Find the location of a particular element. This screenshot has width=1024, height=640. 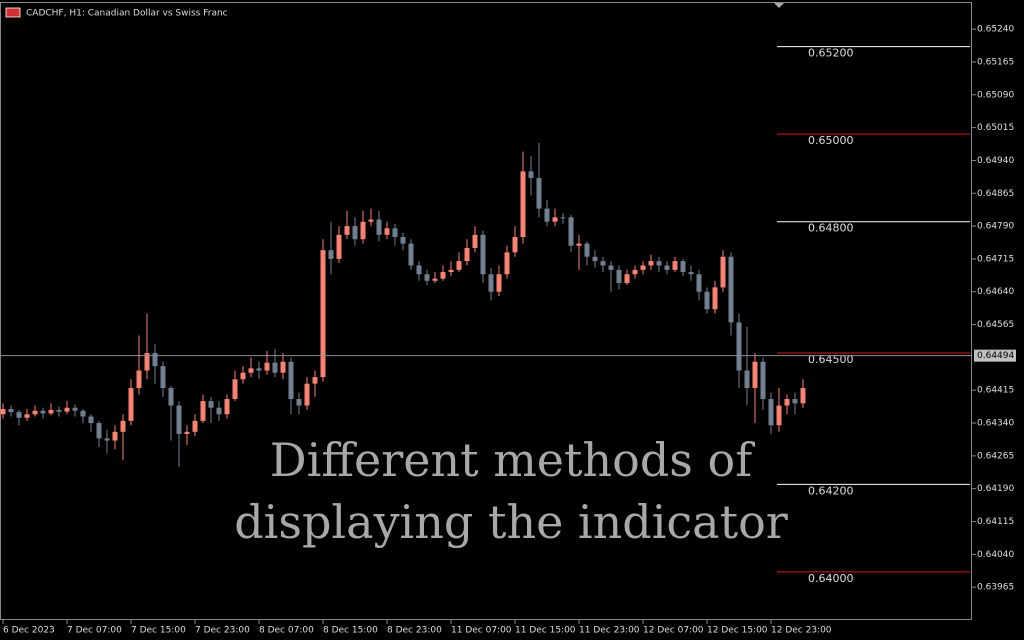

x-tick-label: 12 Dec 15:00 is located at coordinates (737, 631).